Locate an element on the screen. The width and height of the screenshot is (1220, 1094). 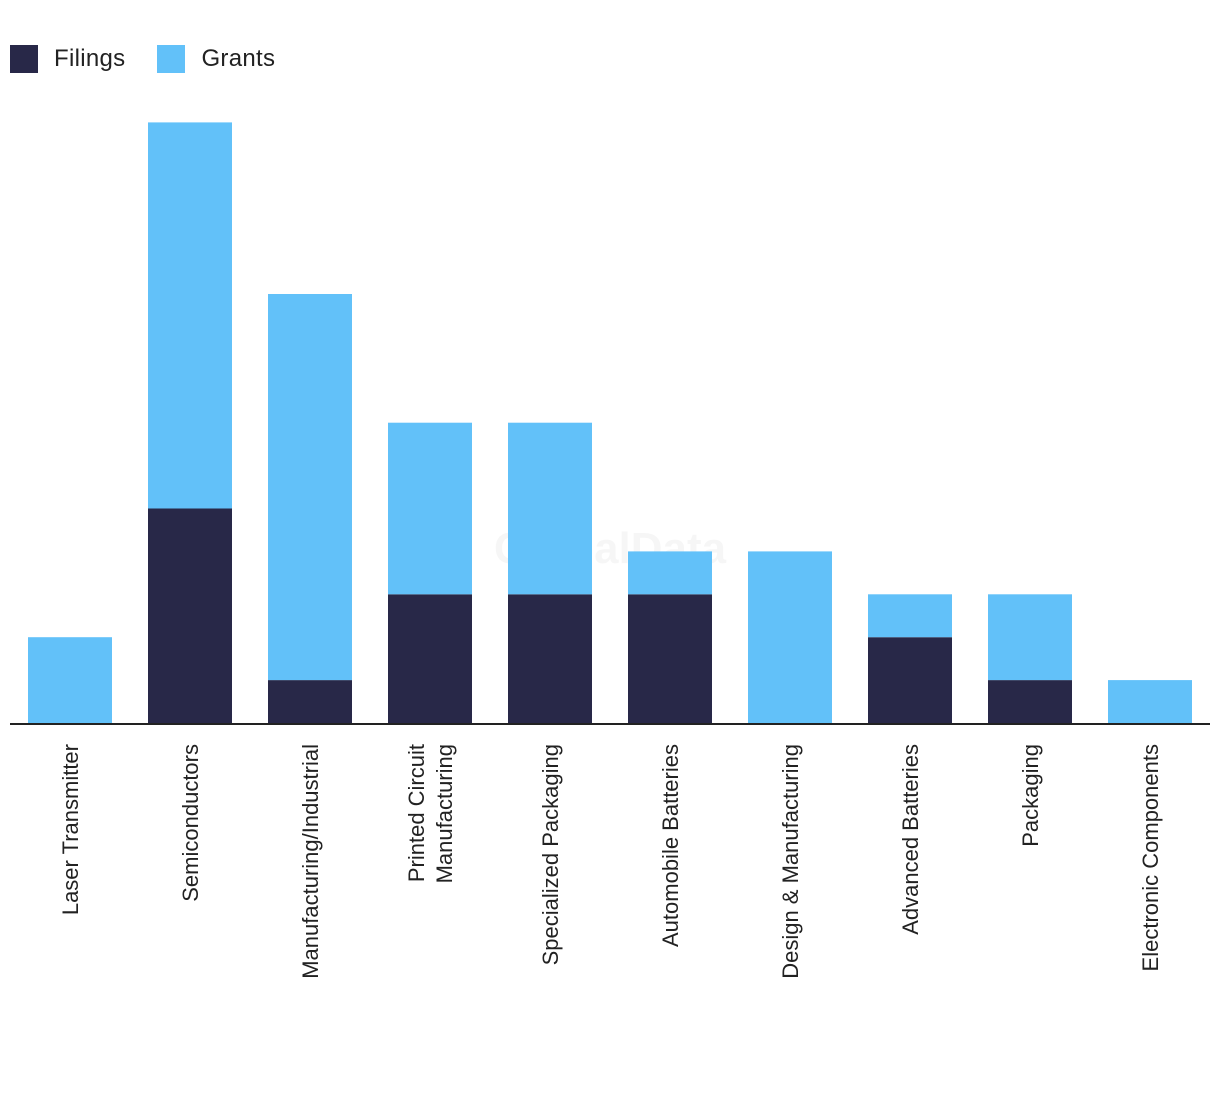
bar-grants-electronic-components is located at coordinates (1150, 701).